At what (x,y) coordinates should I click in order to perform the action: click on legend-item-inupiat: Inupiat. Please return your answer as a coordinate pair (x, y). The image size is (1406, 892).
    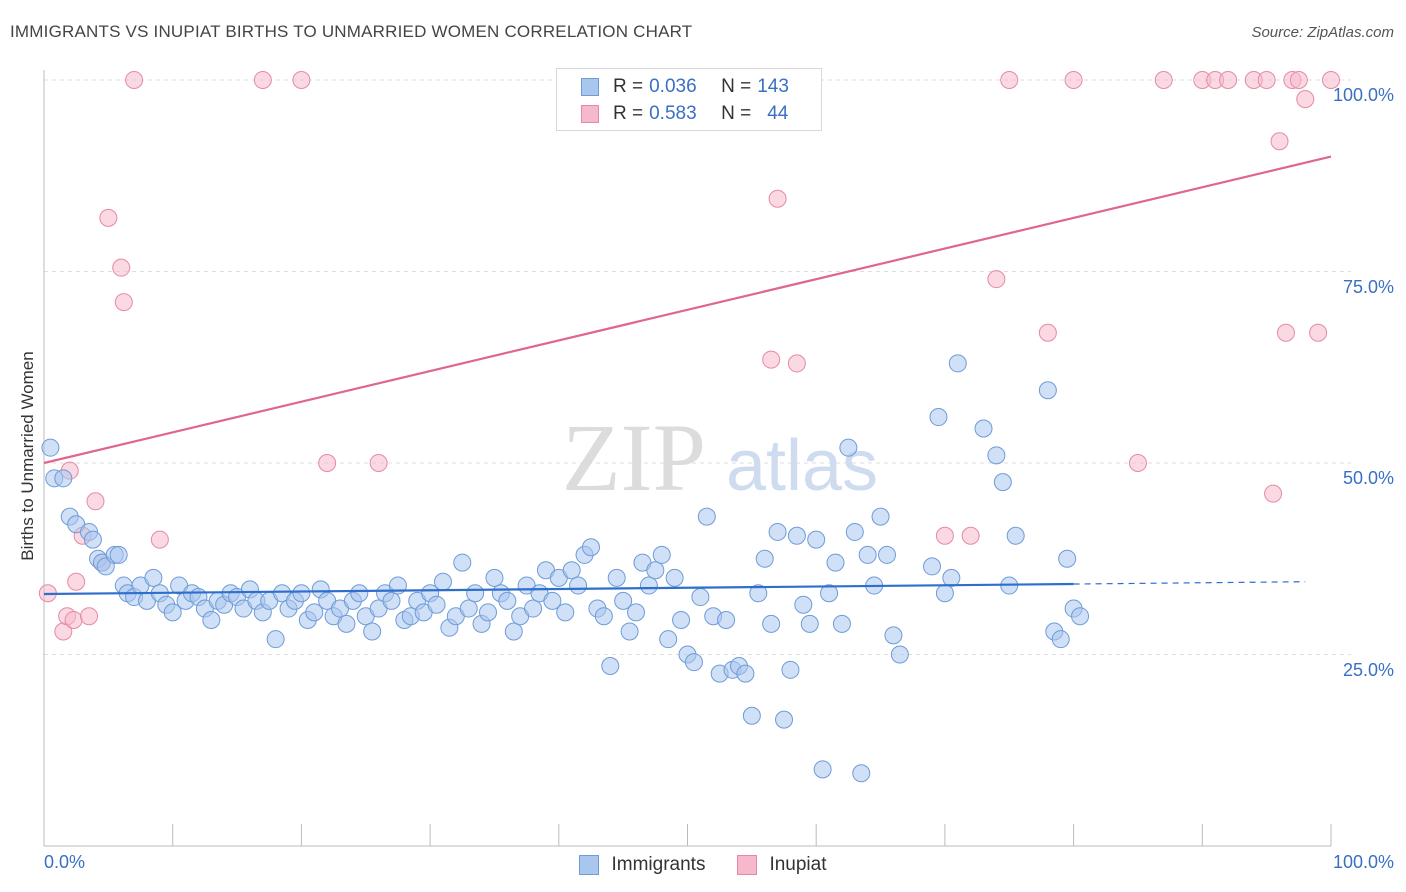
    Looking at the image, I should click on (782, 865).